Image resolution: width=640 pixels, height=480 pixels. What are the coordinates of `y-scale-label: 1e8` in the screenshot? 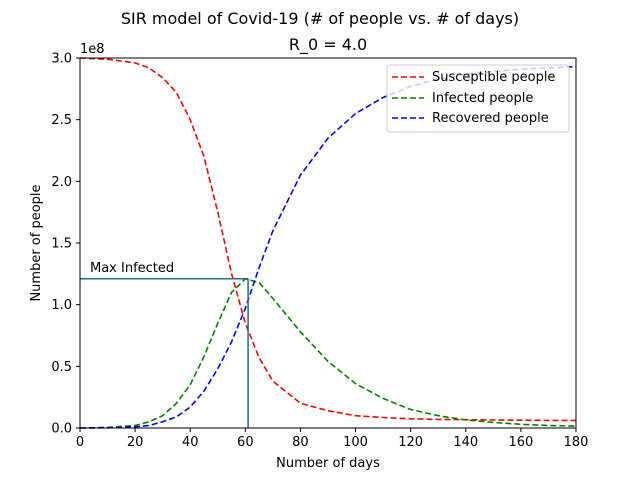 It's located at (92, 49).